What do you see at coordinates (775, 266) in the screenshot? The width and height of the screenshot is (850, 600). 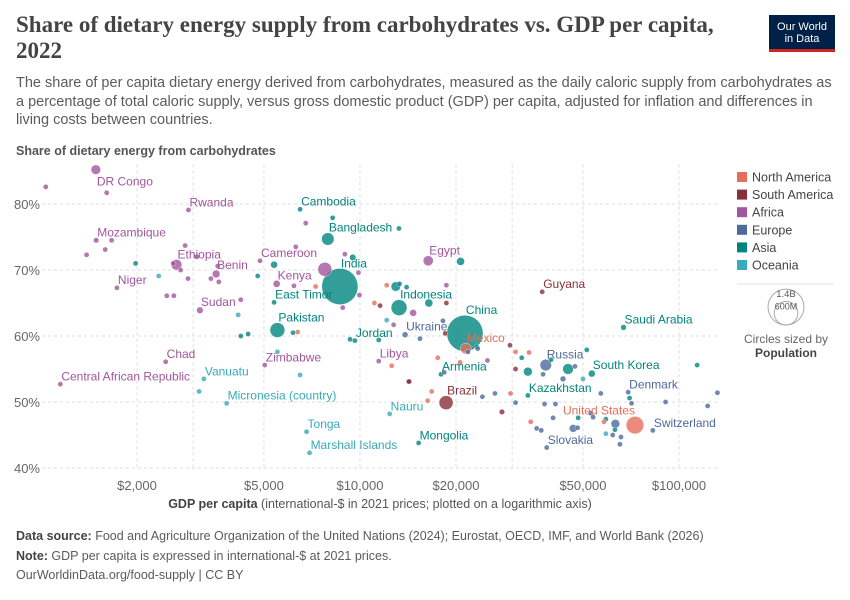 I see `legend-item-oceania: Oceania` at bounding box center [775, 266].